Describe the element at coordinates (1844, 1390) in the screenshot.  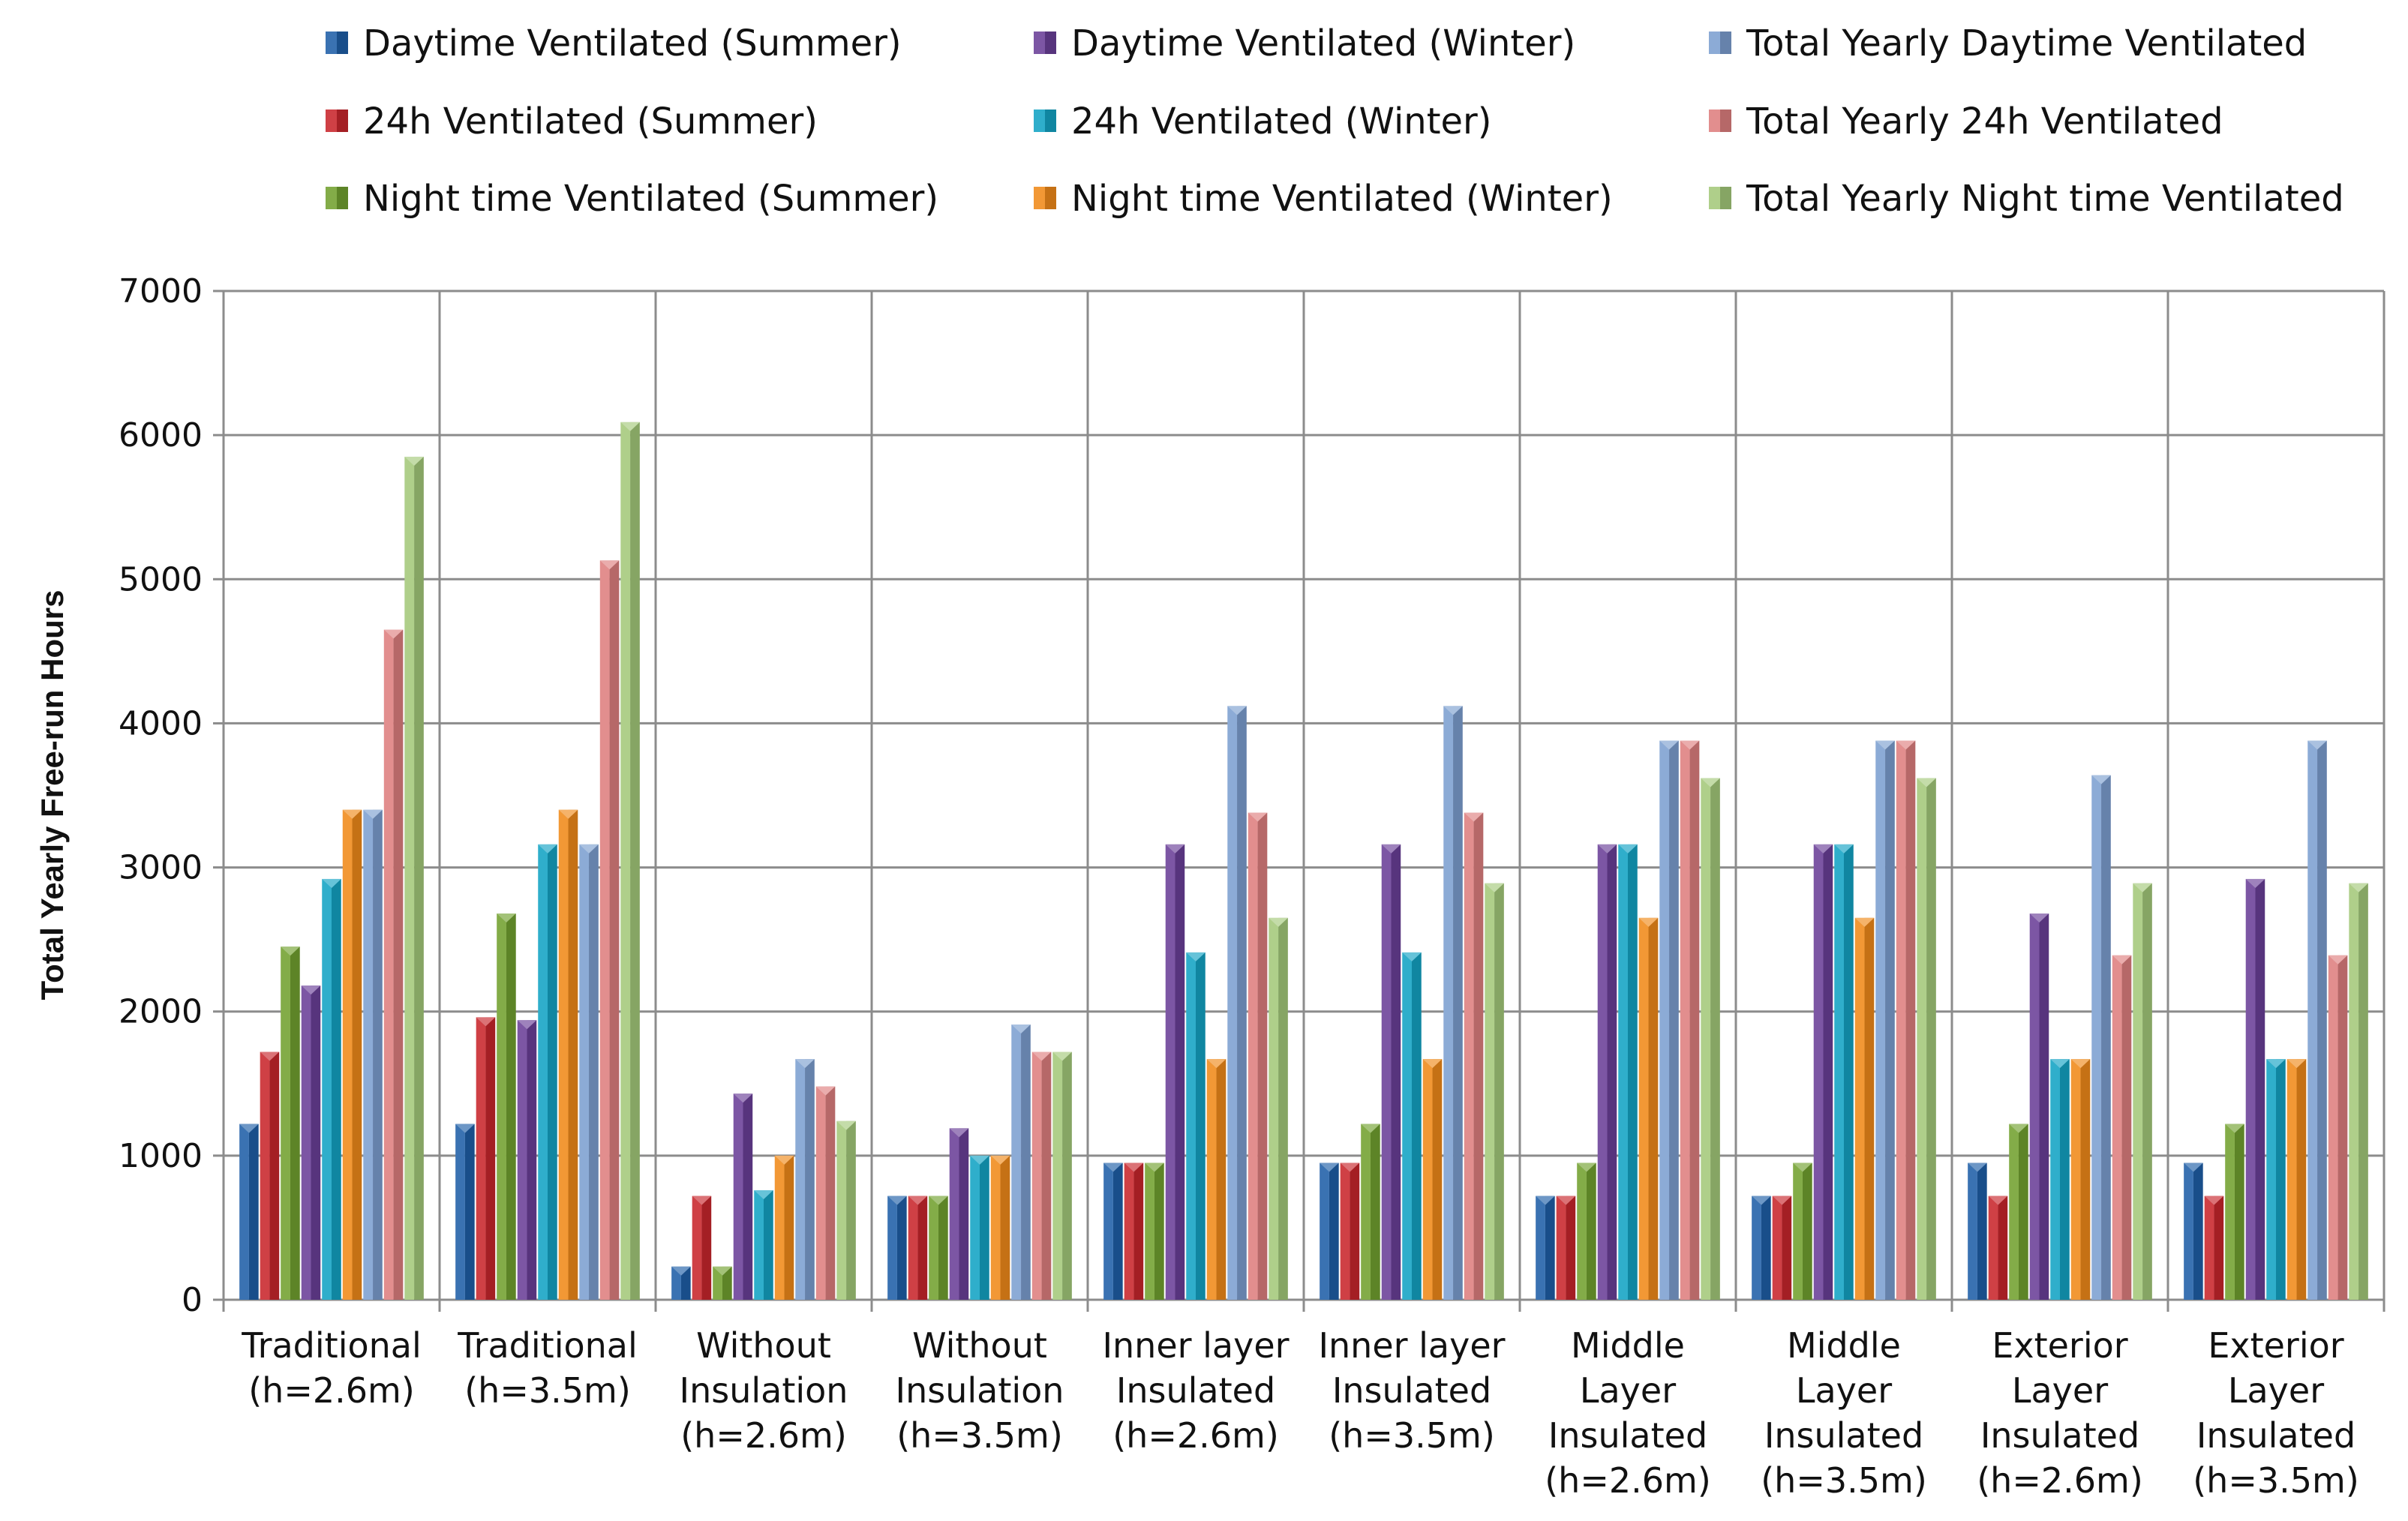
I see `x-category-label: Layer` at that location.